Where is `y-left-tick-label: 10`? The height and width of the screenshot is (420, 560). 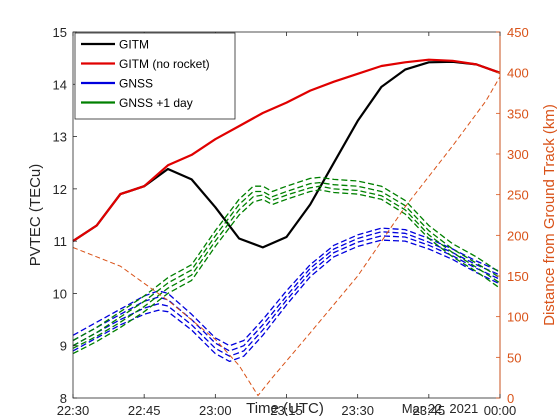 y-left-tick-label: 10 is located at coordinates (60, 293).